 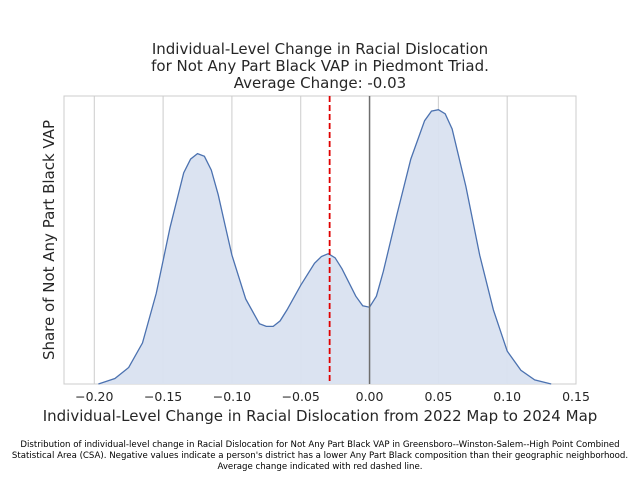 What do you see at coordinates (232, 396) in the screenshot?
I see `x-tick-label: −0.10` at bounding box center [232, 396].